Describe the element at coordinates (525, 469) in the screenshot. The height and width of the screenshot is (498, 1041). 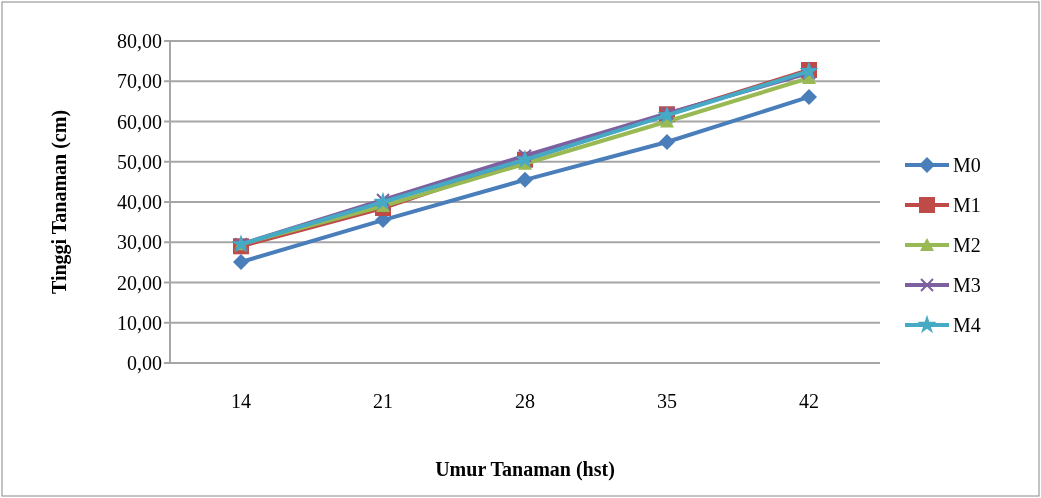
I see `x-axis-title: Umur Tanaman (hst)` at that location.